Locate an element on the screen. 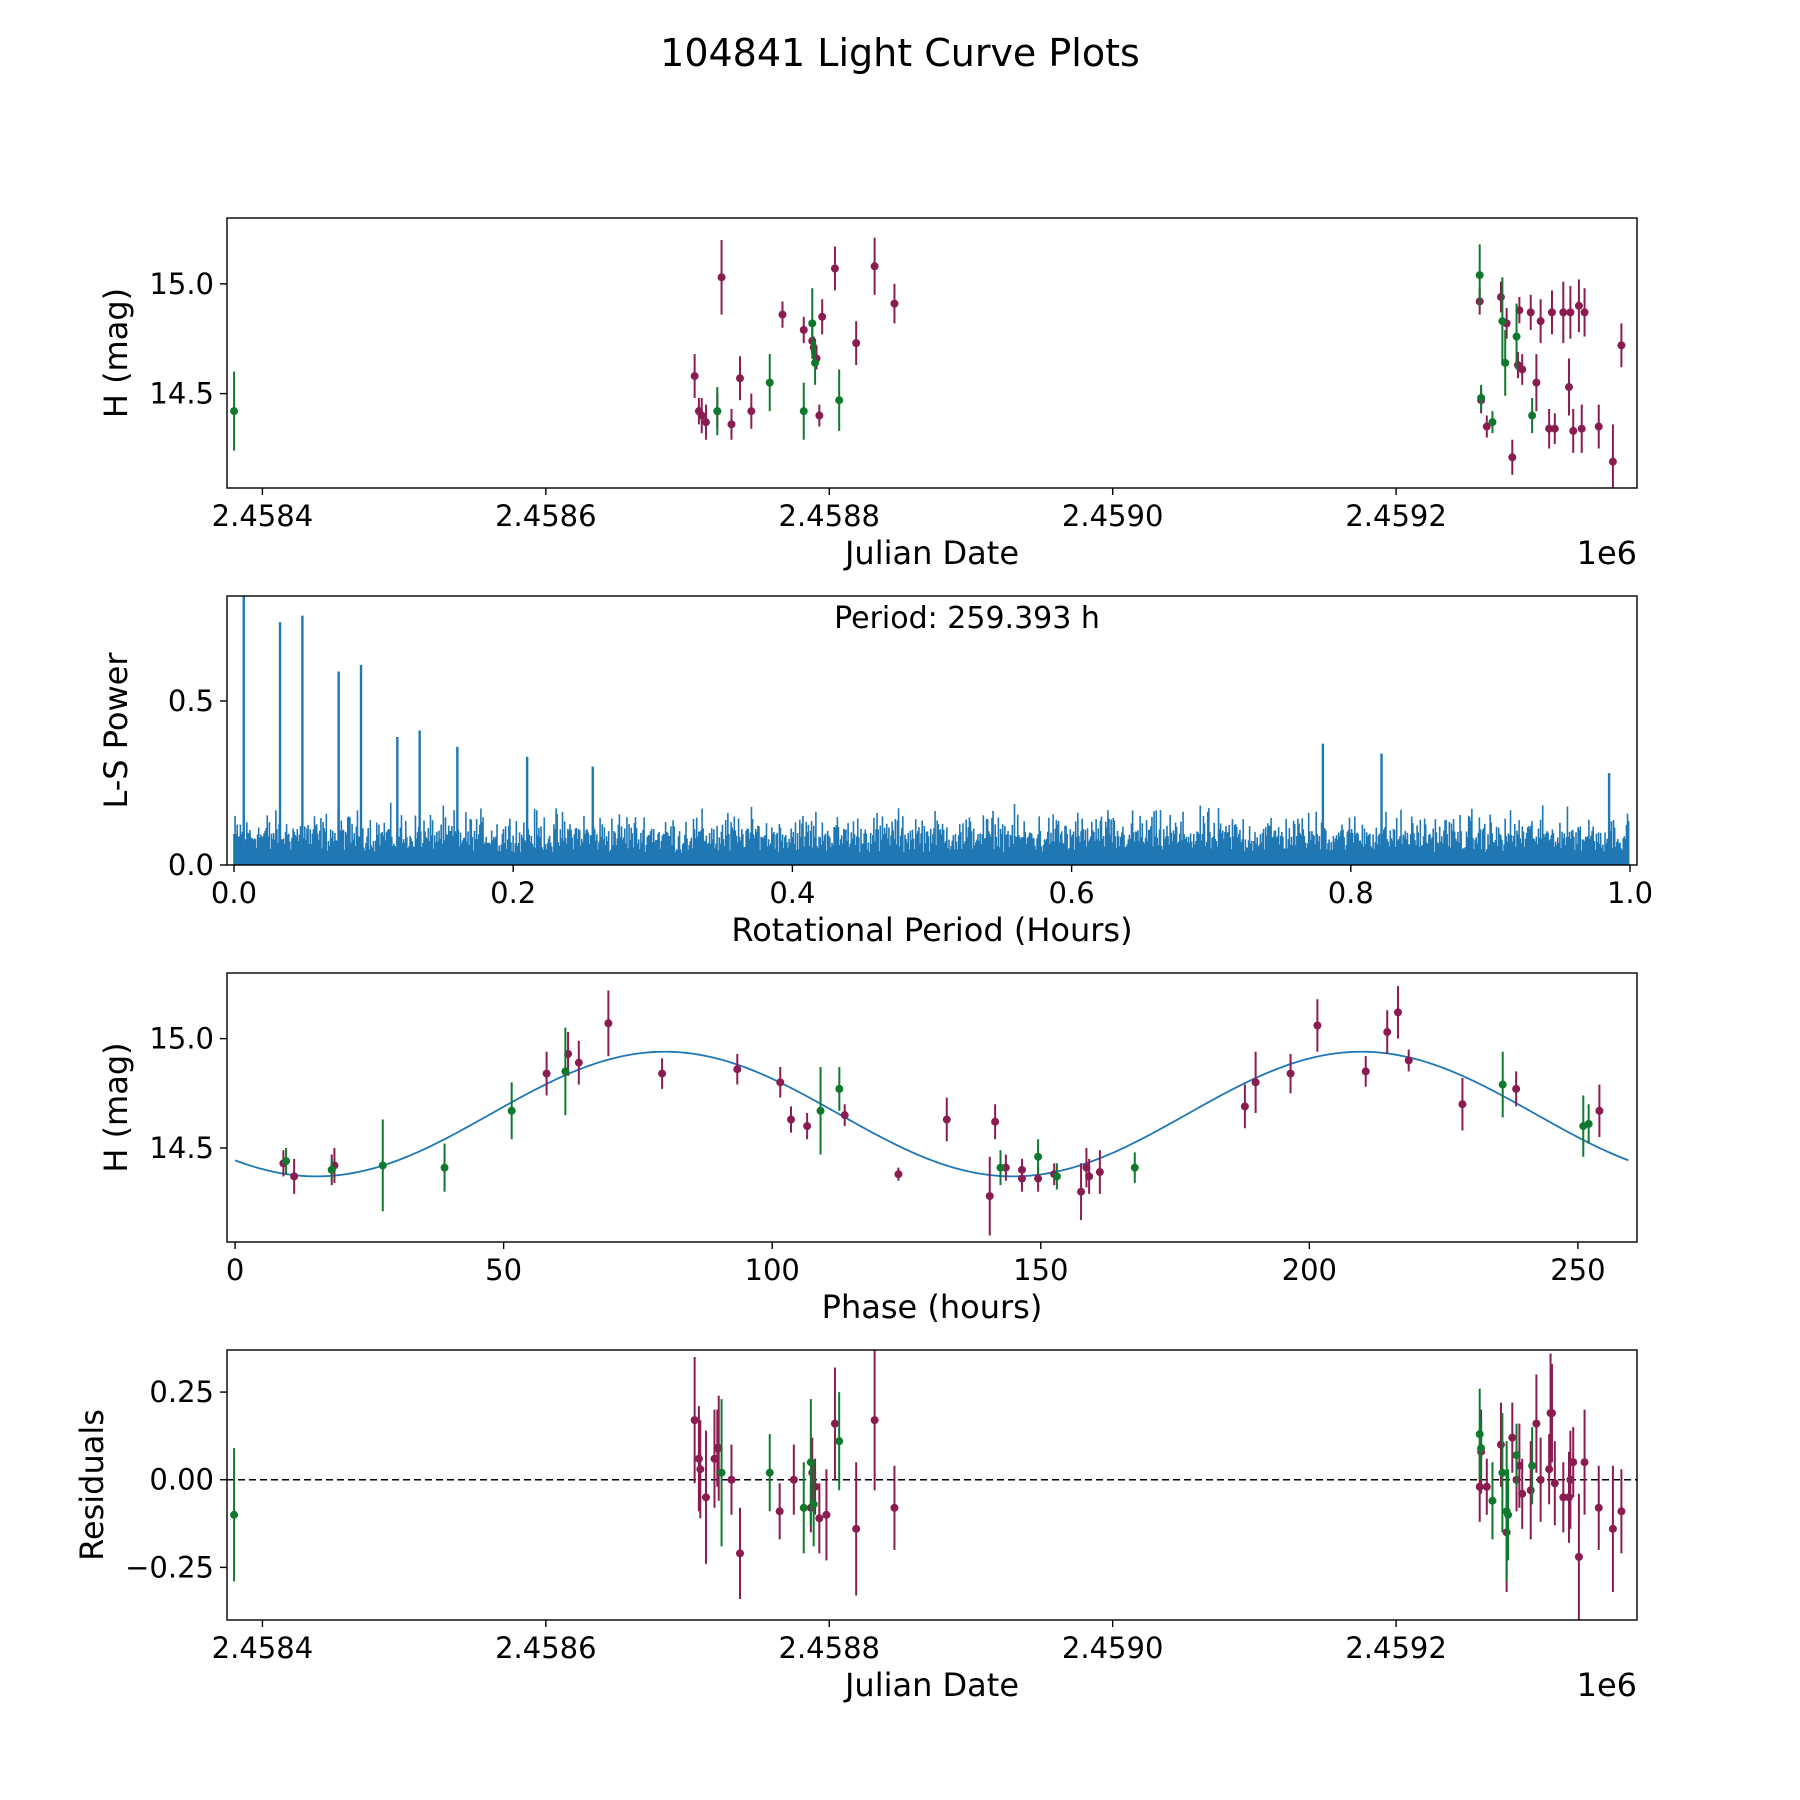  x-axis-label: Rotational Period (Hours) is located at coordinates (931, 930).